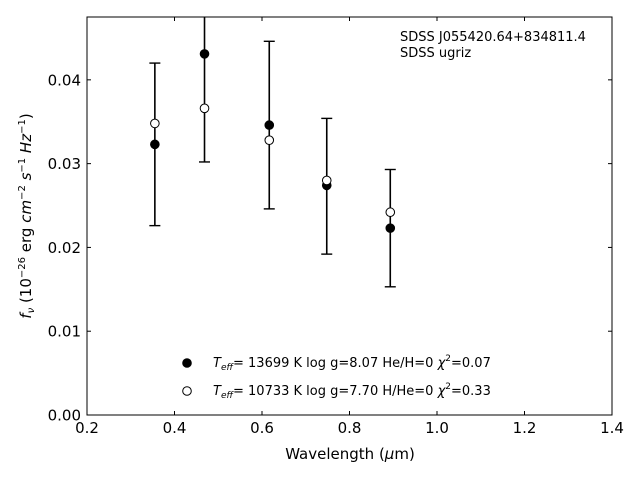 The width and height of the screenshot is (640, 480). Describe the element at coordinates (87, 428) in the screenshot. I see `x-tick-label: 0.2` at that location.